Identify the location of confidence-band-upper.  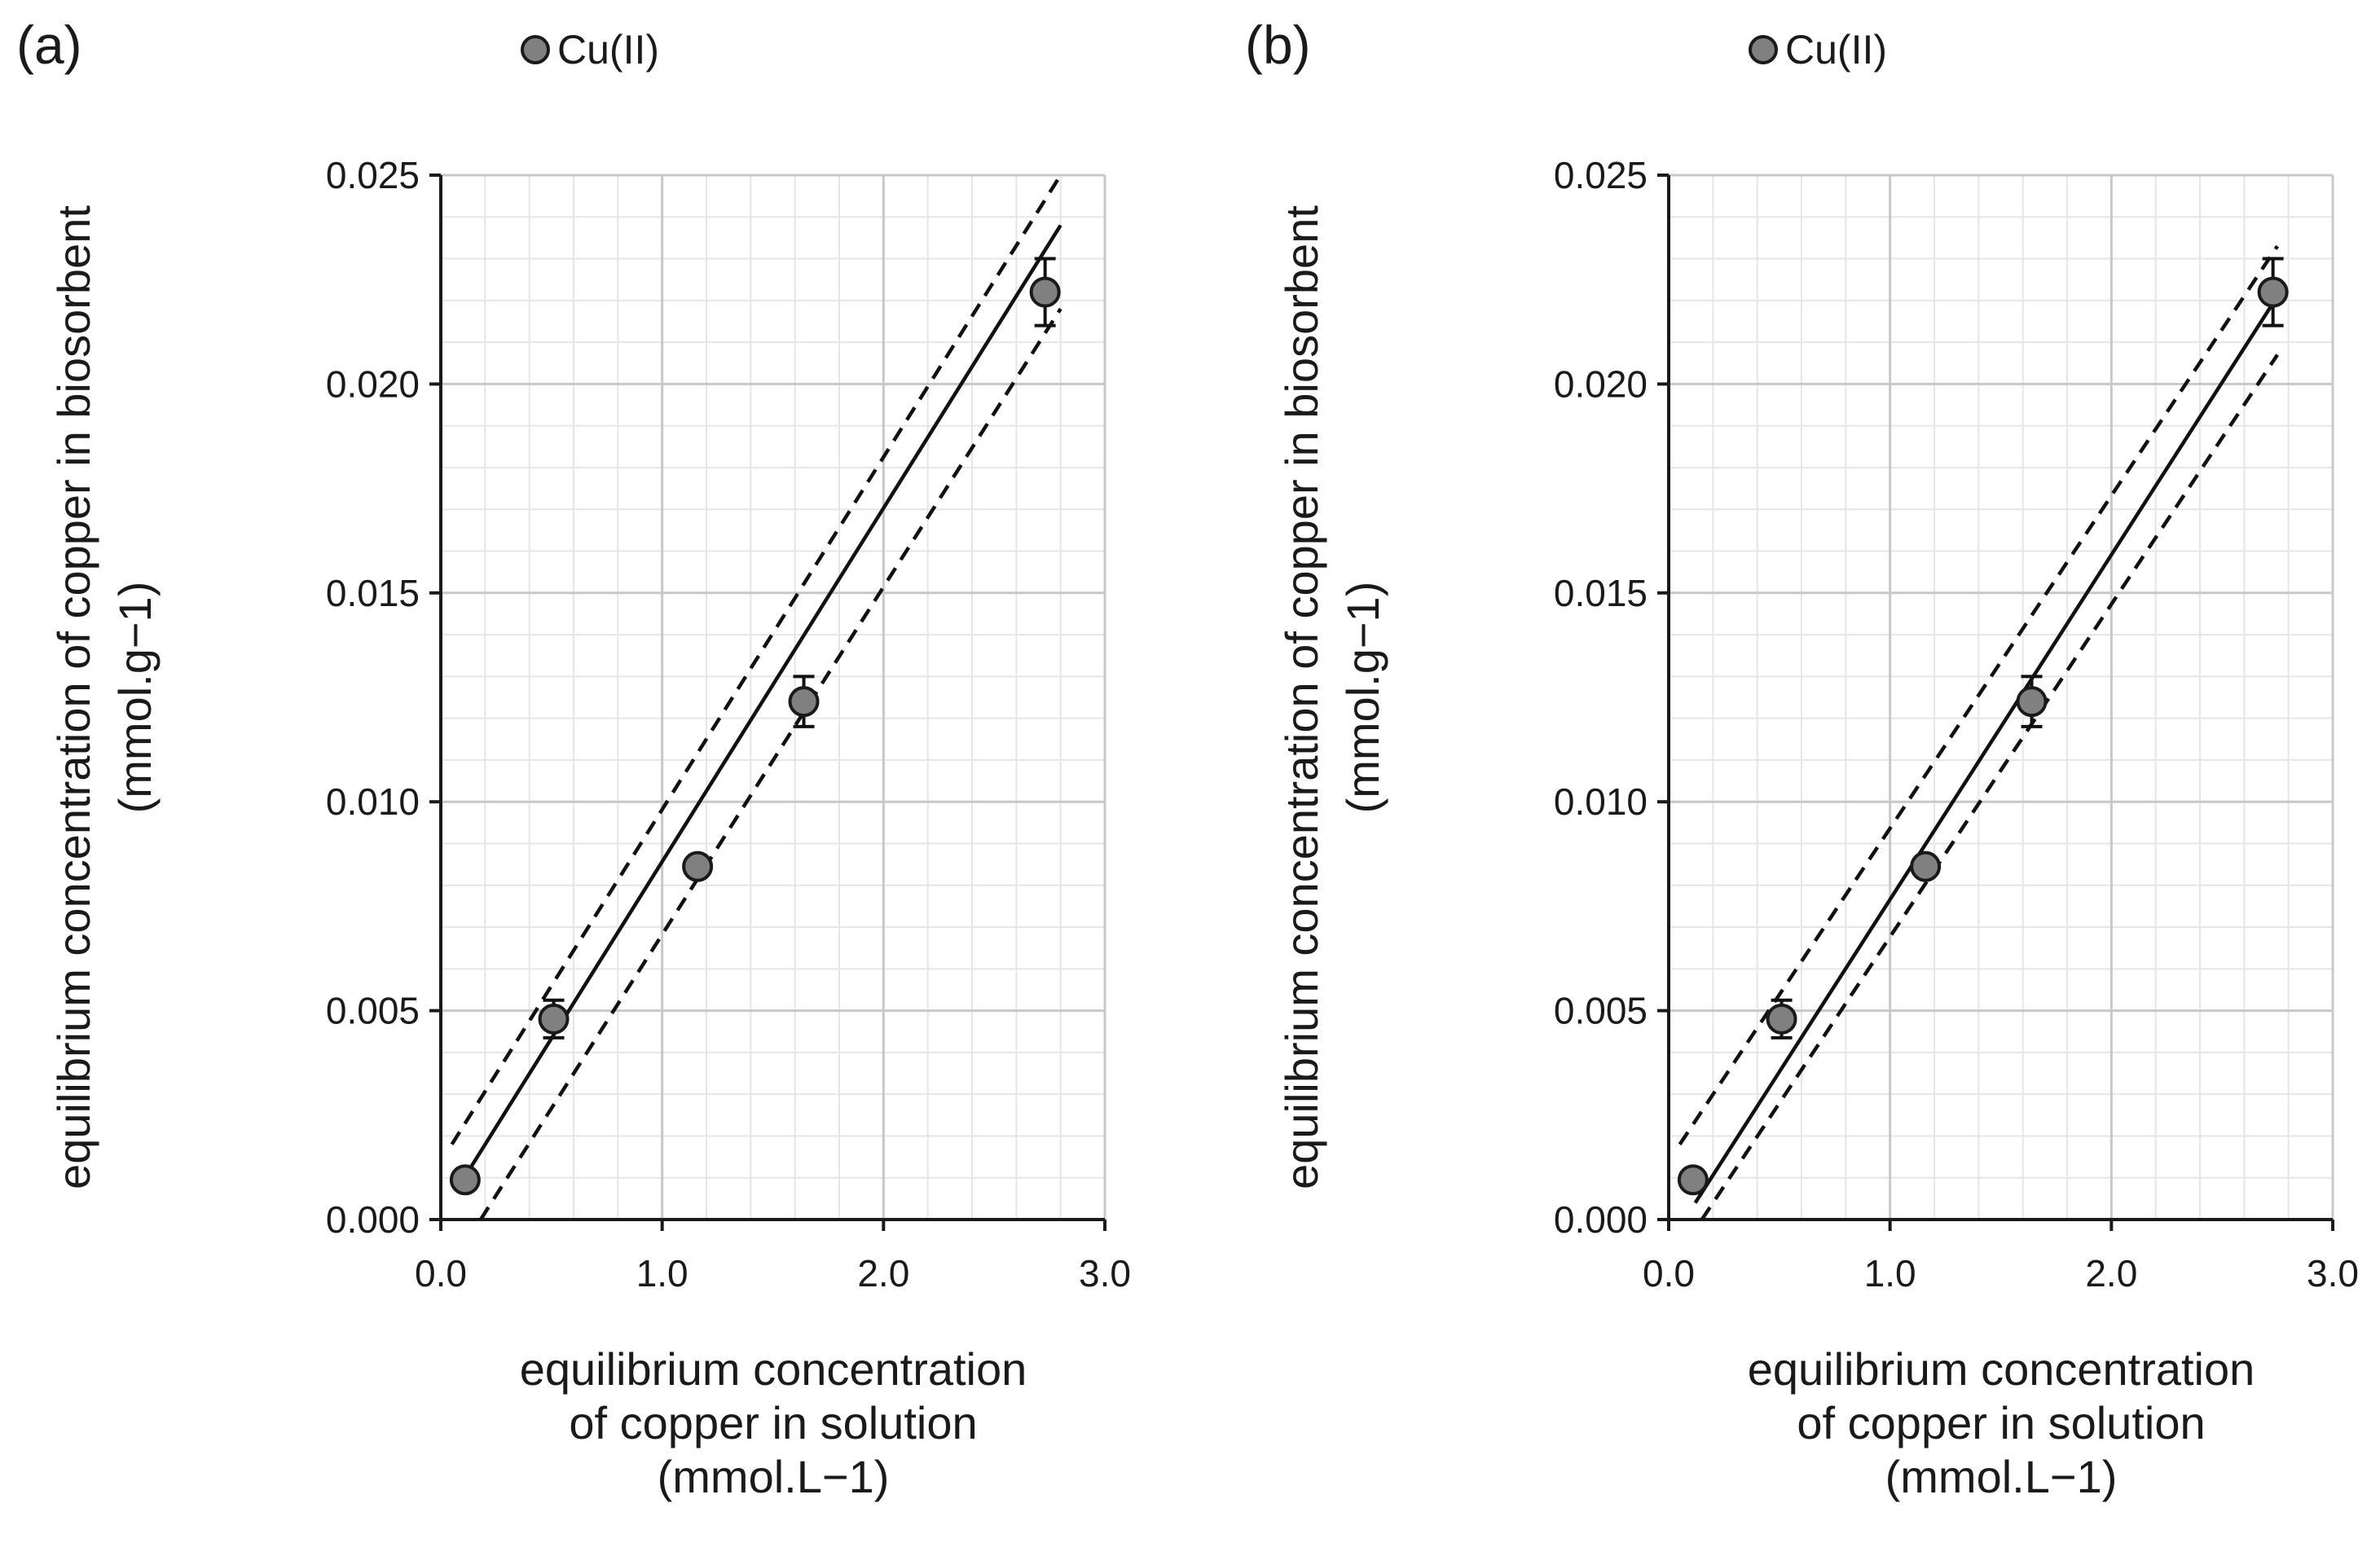
(1978, 694).